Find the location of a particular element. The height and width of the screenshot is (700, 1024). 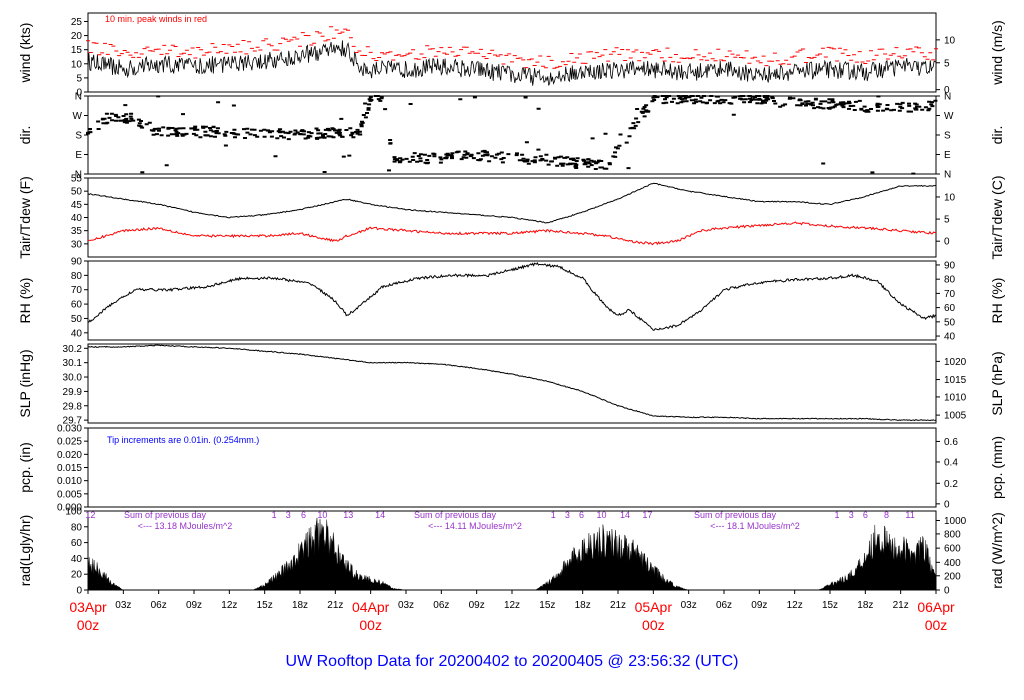

rh-right-tick-label: 80 is located at coordinates (950, 280).